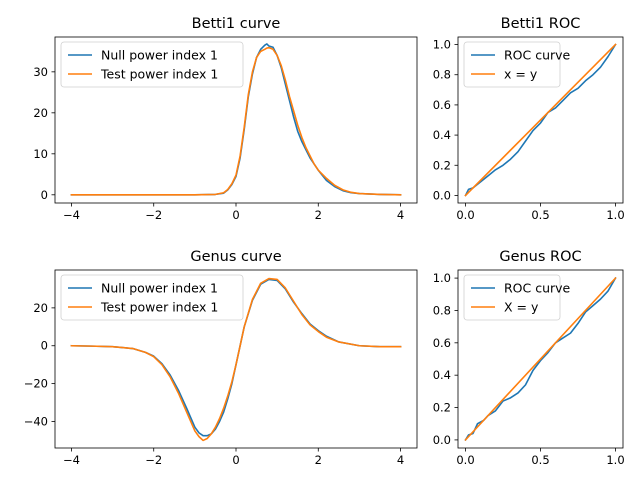 The width and height of the screenshot is (640, 480). Describe the element at coordinates (540, 460) in the screenshot. I see `genus-roc-xtick-label: 0.5` at that location.